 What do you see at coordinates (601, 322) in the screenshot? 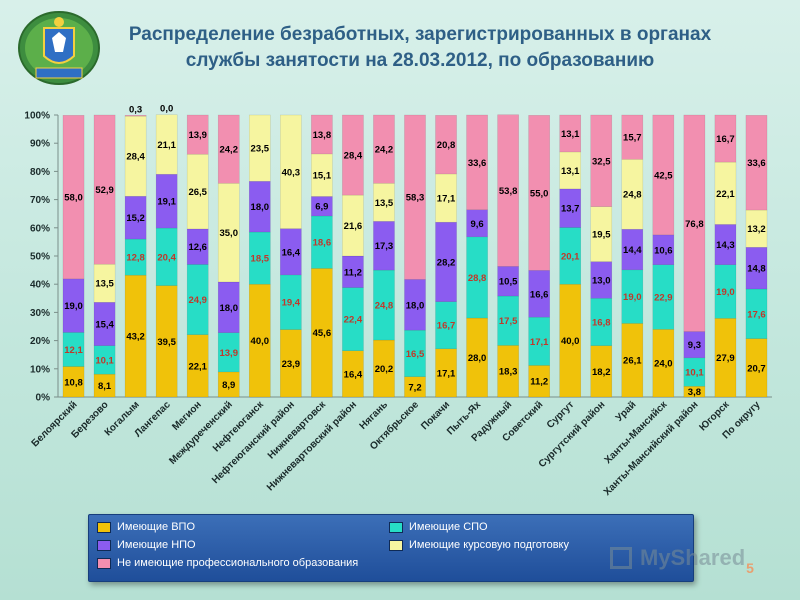
I see `data-label: 16,8` at bounding box center [601, 322].